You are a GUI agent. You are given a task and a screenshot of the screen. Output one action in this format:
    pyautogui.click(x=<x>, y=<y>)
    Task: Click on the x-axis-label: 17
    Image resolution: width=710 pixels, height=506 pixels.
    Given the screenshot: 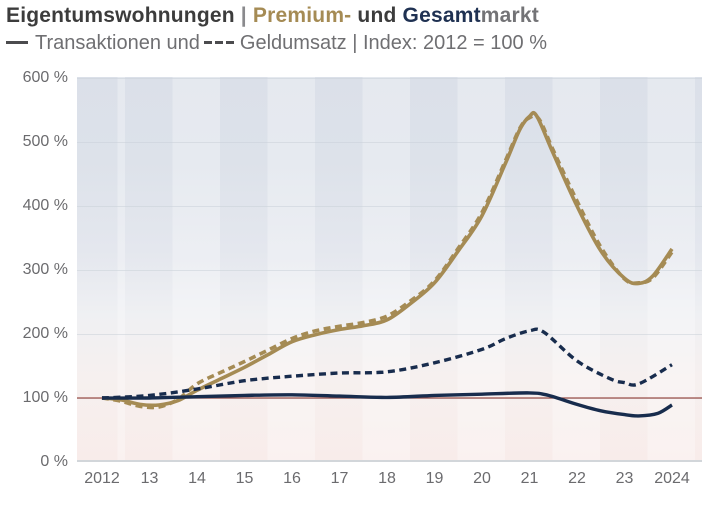 What is the action you would take?
    pyautogui.click(x=339, y=478)
    